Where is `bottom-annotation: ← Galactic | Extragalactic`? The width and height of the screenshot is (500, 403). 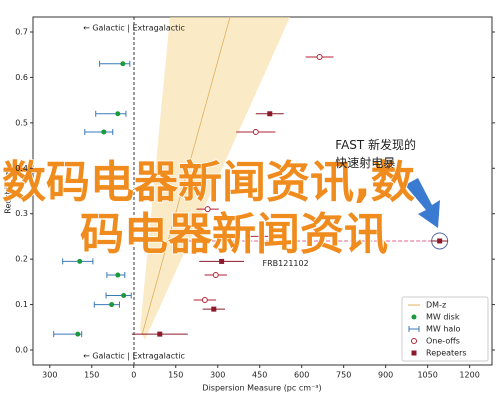 bottom-annotation: ← Galactic | Extragalactic is located at coordinates (134, 356).